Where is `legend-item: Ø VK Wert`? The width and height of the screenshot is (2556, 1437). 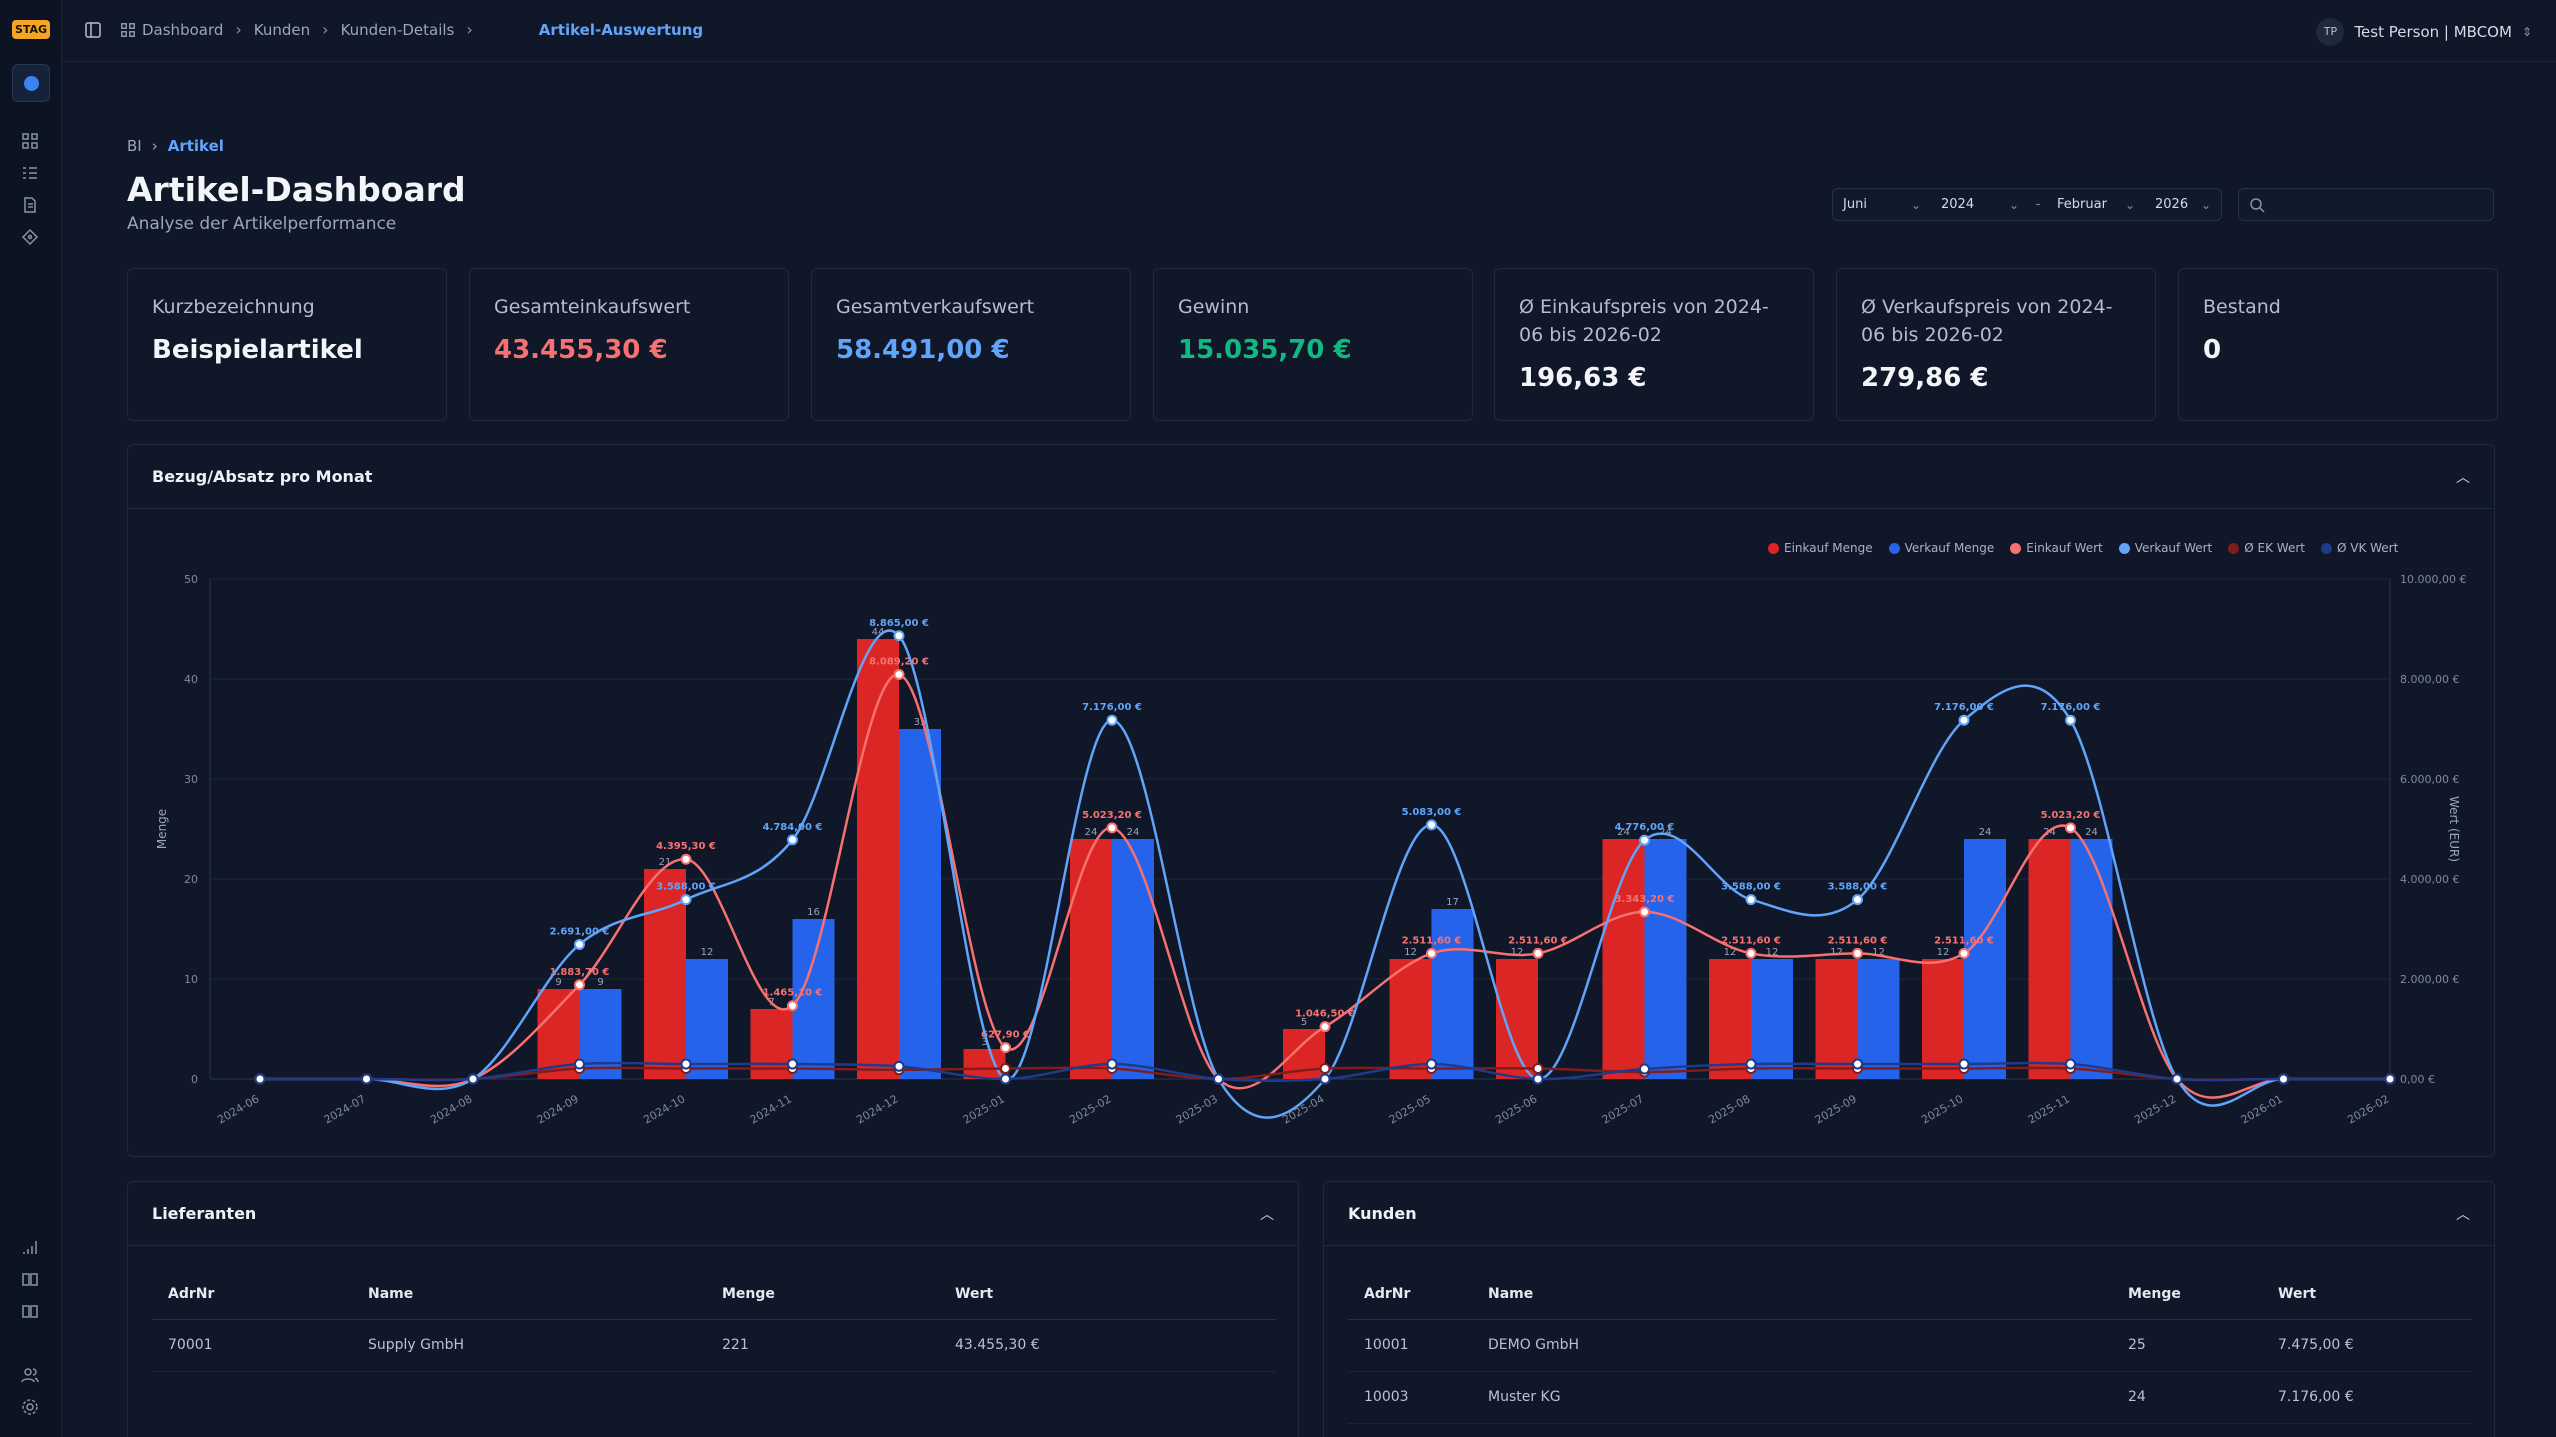 legend-item: Ø VK Wert is located at coordinates (2359, 548).